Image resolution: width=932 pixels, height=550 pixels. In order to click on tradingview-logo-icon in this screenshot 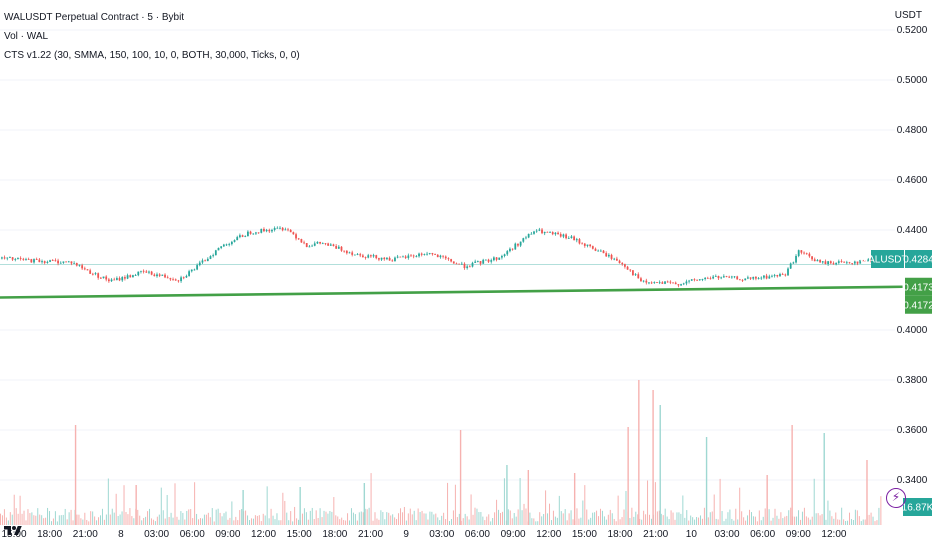, I will do `click(13, 531)`.